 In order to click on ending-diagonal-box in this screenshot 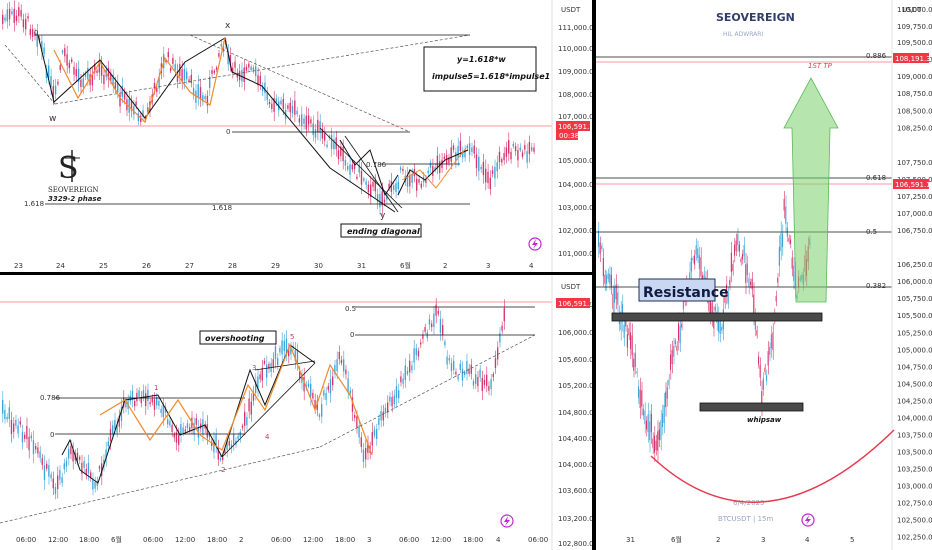, I will do `click(381, 230)`.